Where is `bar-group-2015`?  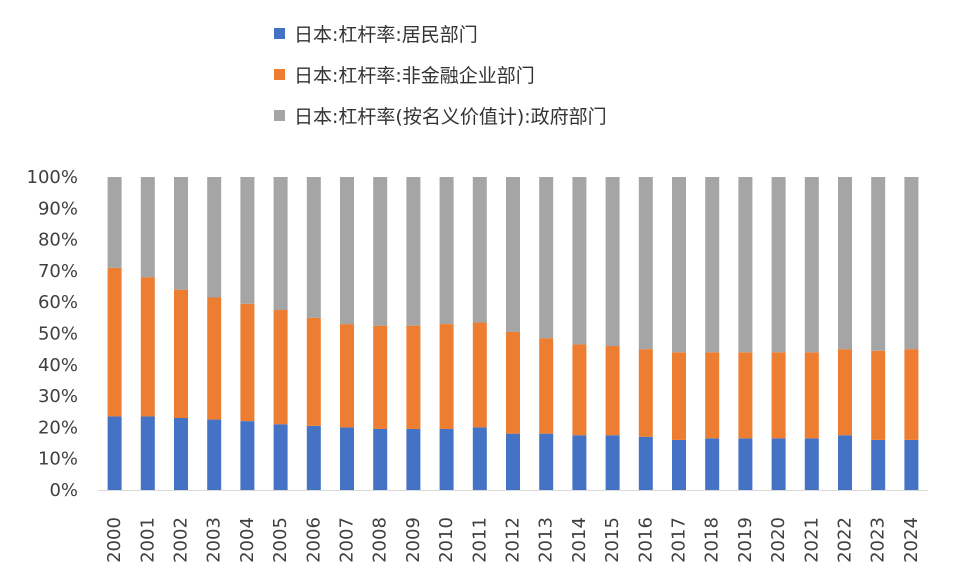 bar-group-2015 is located at coordinates (612, 333).